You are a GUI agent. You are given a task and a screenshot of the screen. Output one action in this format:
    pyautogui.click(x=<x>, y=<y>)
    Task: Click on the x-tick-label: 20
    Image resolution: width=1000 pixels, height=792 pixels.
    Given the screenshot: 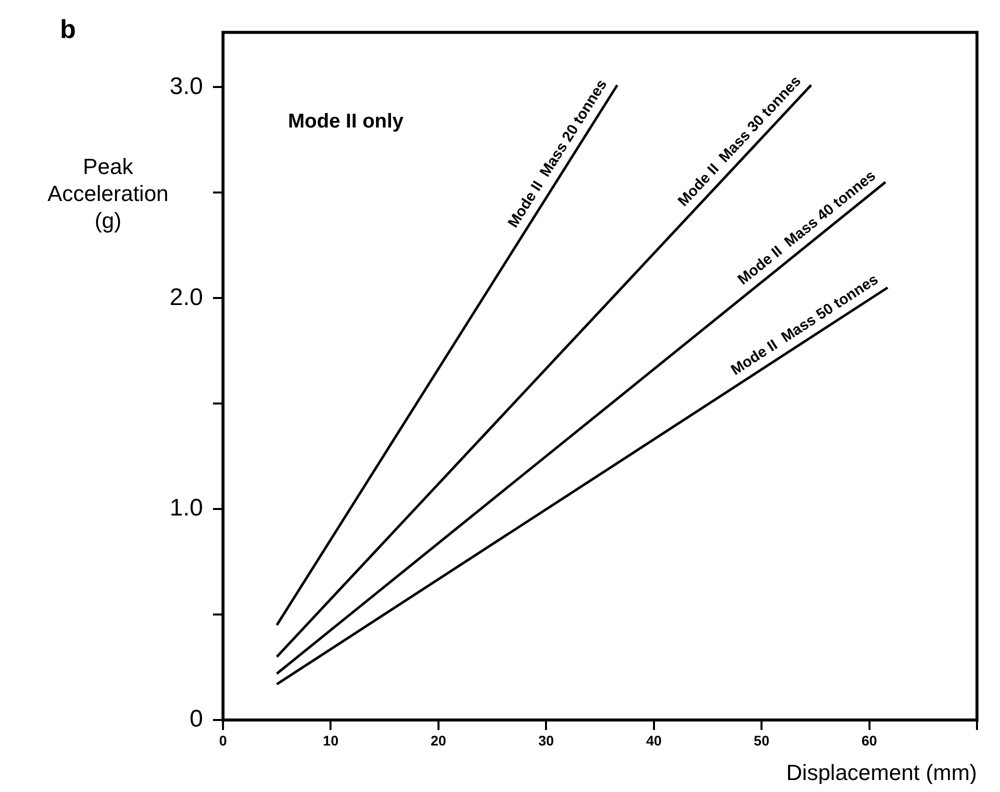 What is the action you would take?
    pyautogui.click(x=438, y=740)
    